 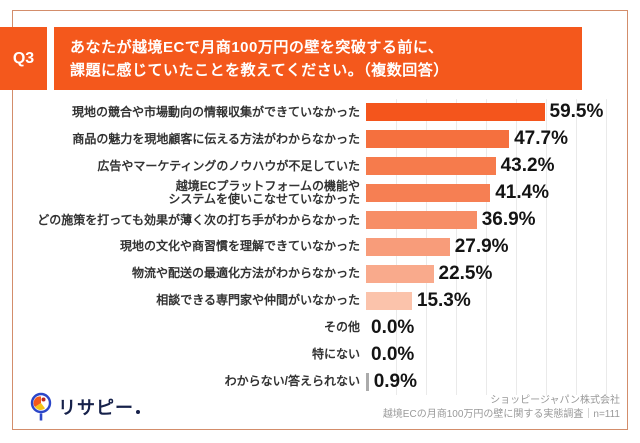 I want to click on category-label: 広告やマーケティングのノウハウが不足していた, so click(x=228, y=165).